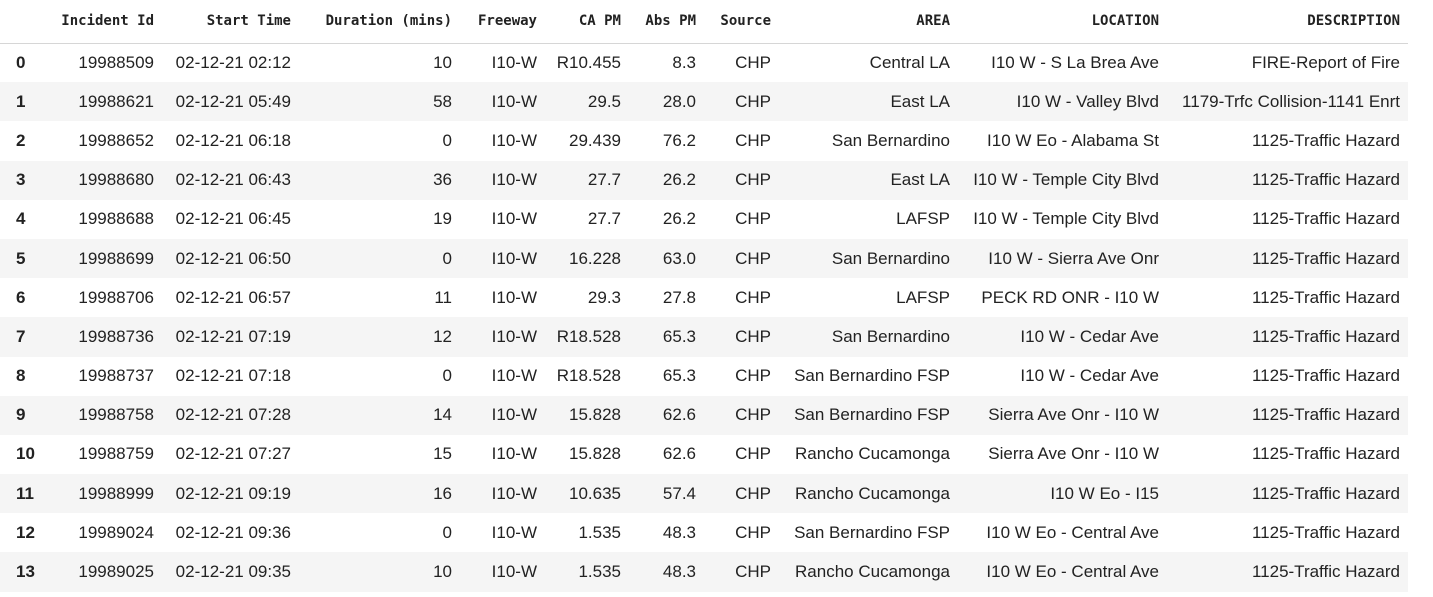  Describe the element at coordinates (233, 454) in the screenshot. I see `start-time-cell: 02-12-21 07:27` at that location.